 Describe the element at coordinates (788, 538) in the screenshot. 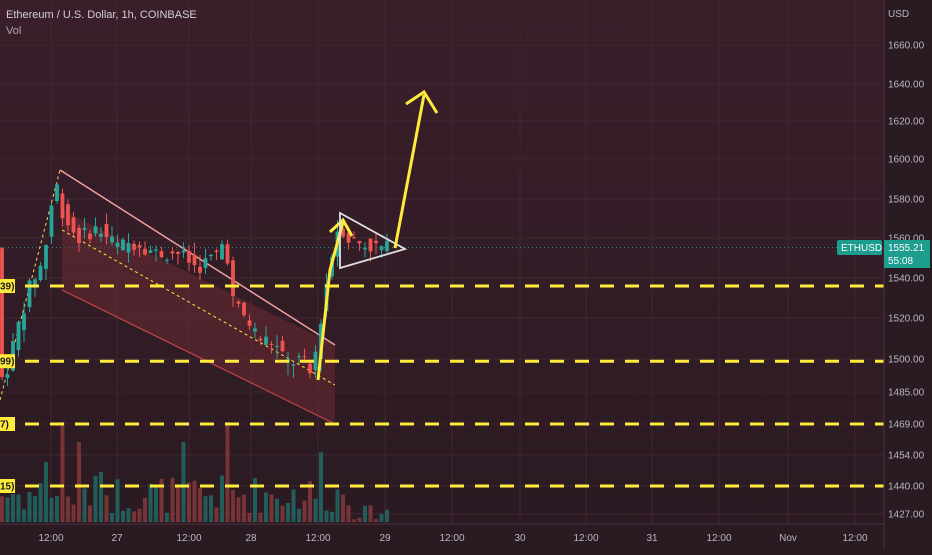

I see `time-tick-label: Nov` at that location.